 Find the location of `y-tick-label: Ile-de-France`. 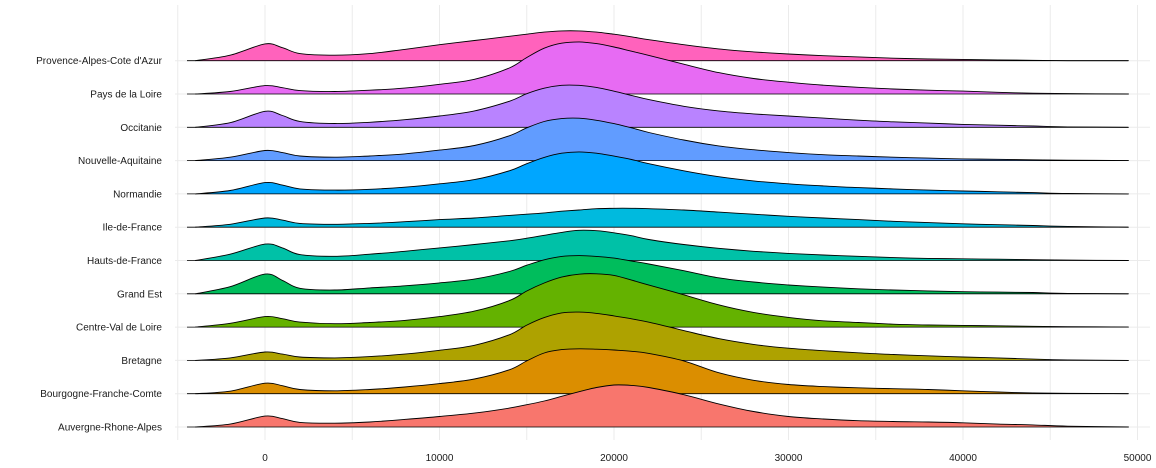

y-tick-label: Ile-de-France is located at coordinates (133, 228).